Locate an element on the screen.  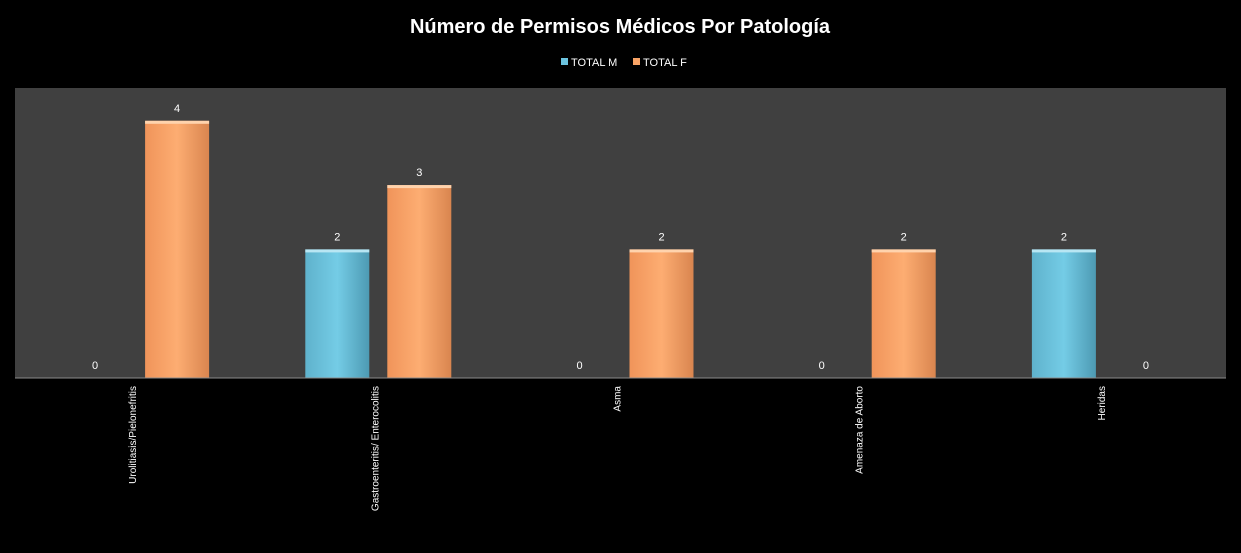
data-label-0-1: 2 is located at coordinates (337, 237).